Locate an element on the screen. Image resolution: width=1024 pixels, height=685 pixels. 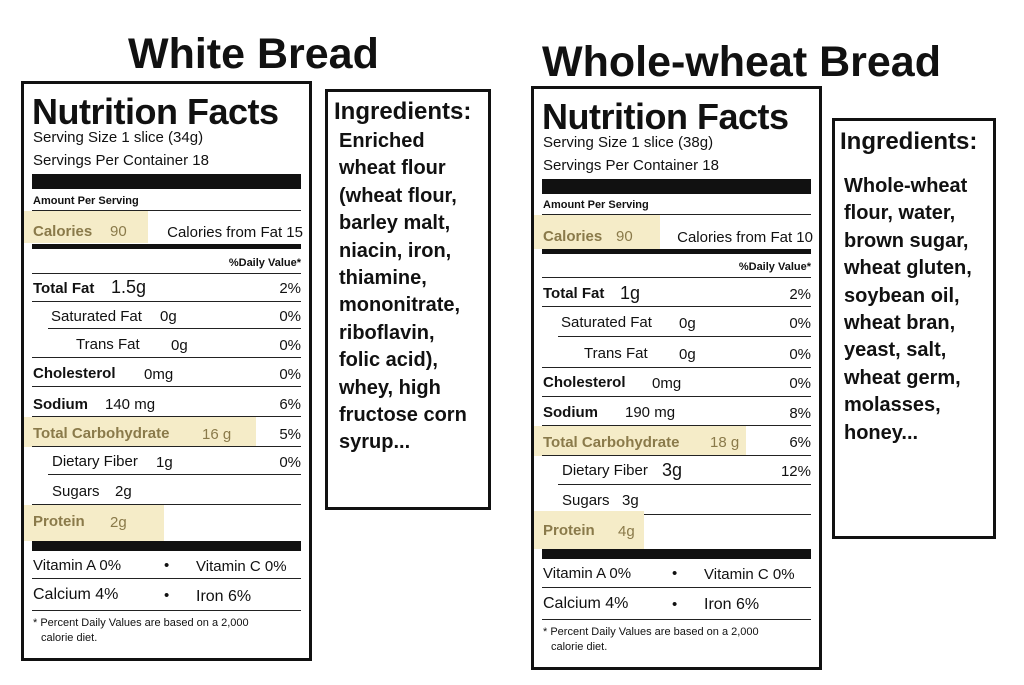
sodium-amount: 190 mg is located at coordinates (650, 412).